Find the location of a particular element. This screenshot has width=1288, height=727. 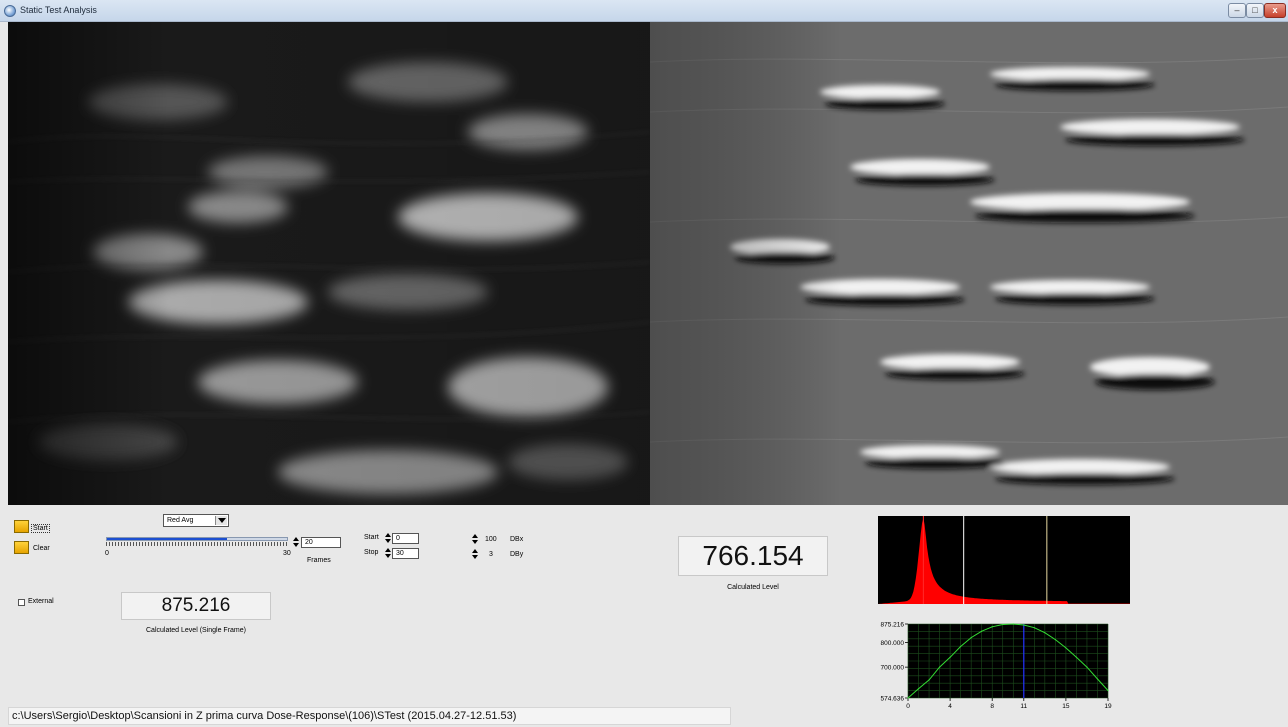

slider-track is located at coordinates (197, 539).